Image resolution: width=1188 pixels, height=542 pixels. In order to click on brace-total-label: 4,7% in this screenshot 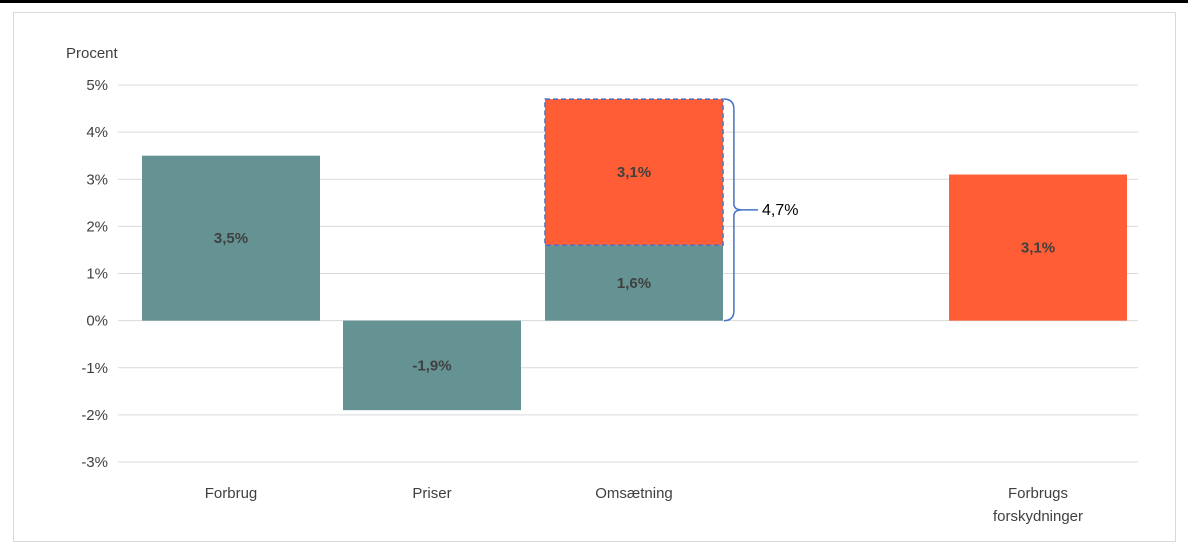, I will do `click(780, 210)`.